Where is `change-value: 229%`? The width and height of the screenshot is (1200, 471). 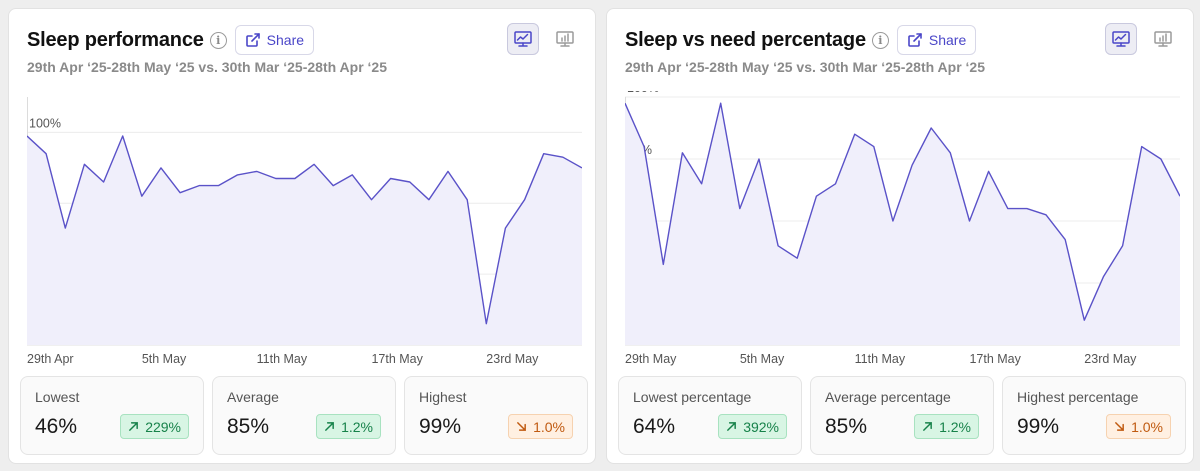
change-value: 229% is located at coordinates (163, 426).